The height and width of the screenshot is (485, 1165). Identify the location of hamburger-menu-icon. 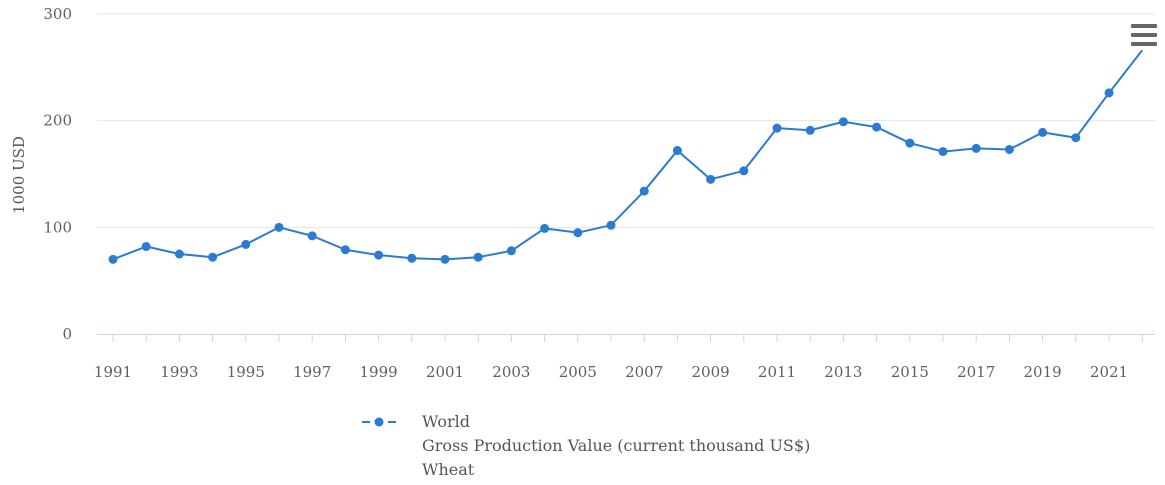
(1144, 35).